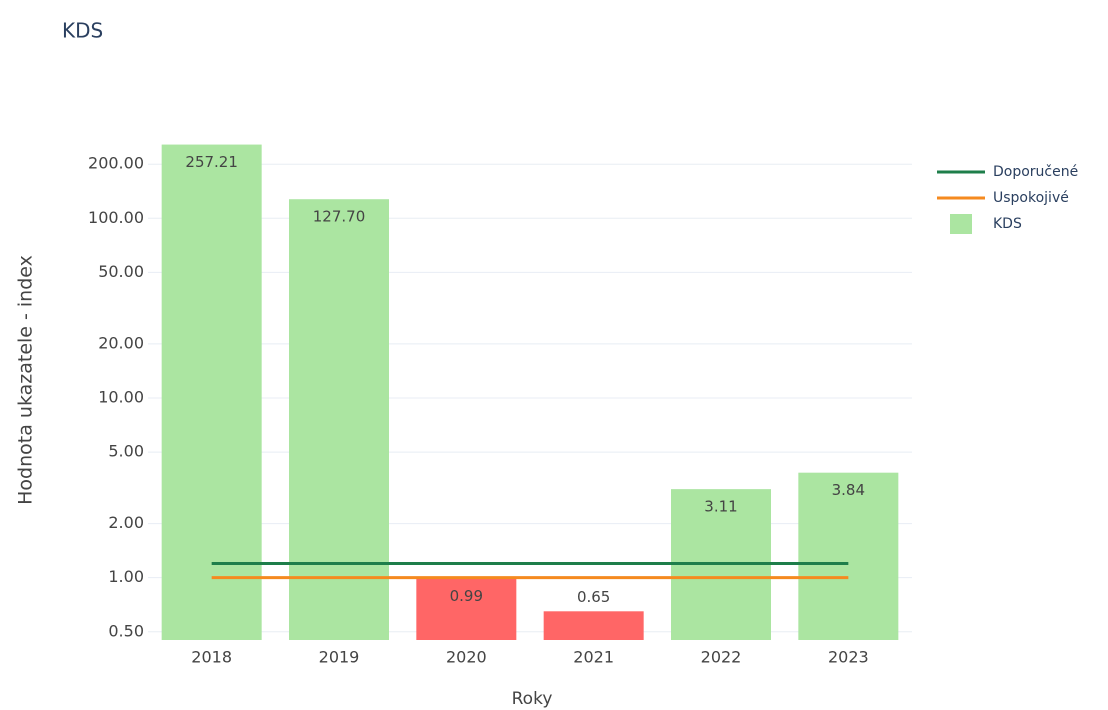 This screenshot has width=1108, height=710. I want to click on data-label: 0.99, so click(466, 596).